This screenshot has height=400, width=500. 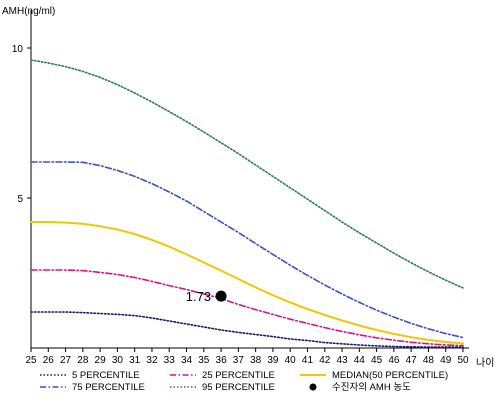 What do you see at coordinates (377, 360) in the screenshot?
I see `x-tick-label: 45` at bounding box center [377, 360].